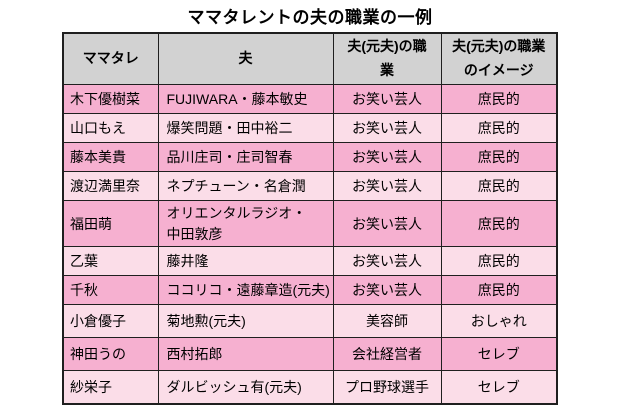 Image resolution: width=620 pixels, height=413 pixels. I want to click on table-header: ママタレ 夫 夫(元夫)の職 業 夫(元夫)の職業 のイメージ, so click(310, 58).